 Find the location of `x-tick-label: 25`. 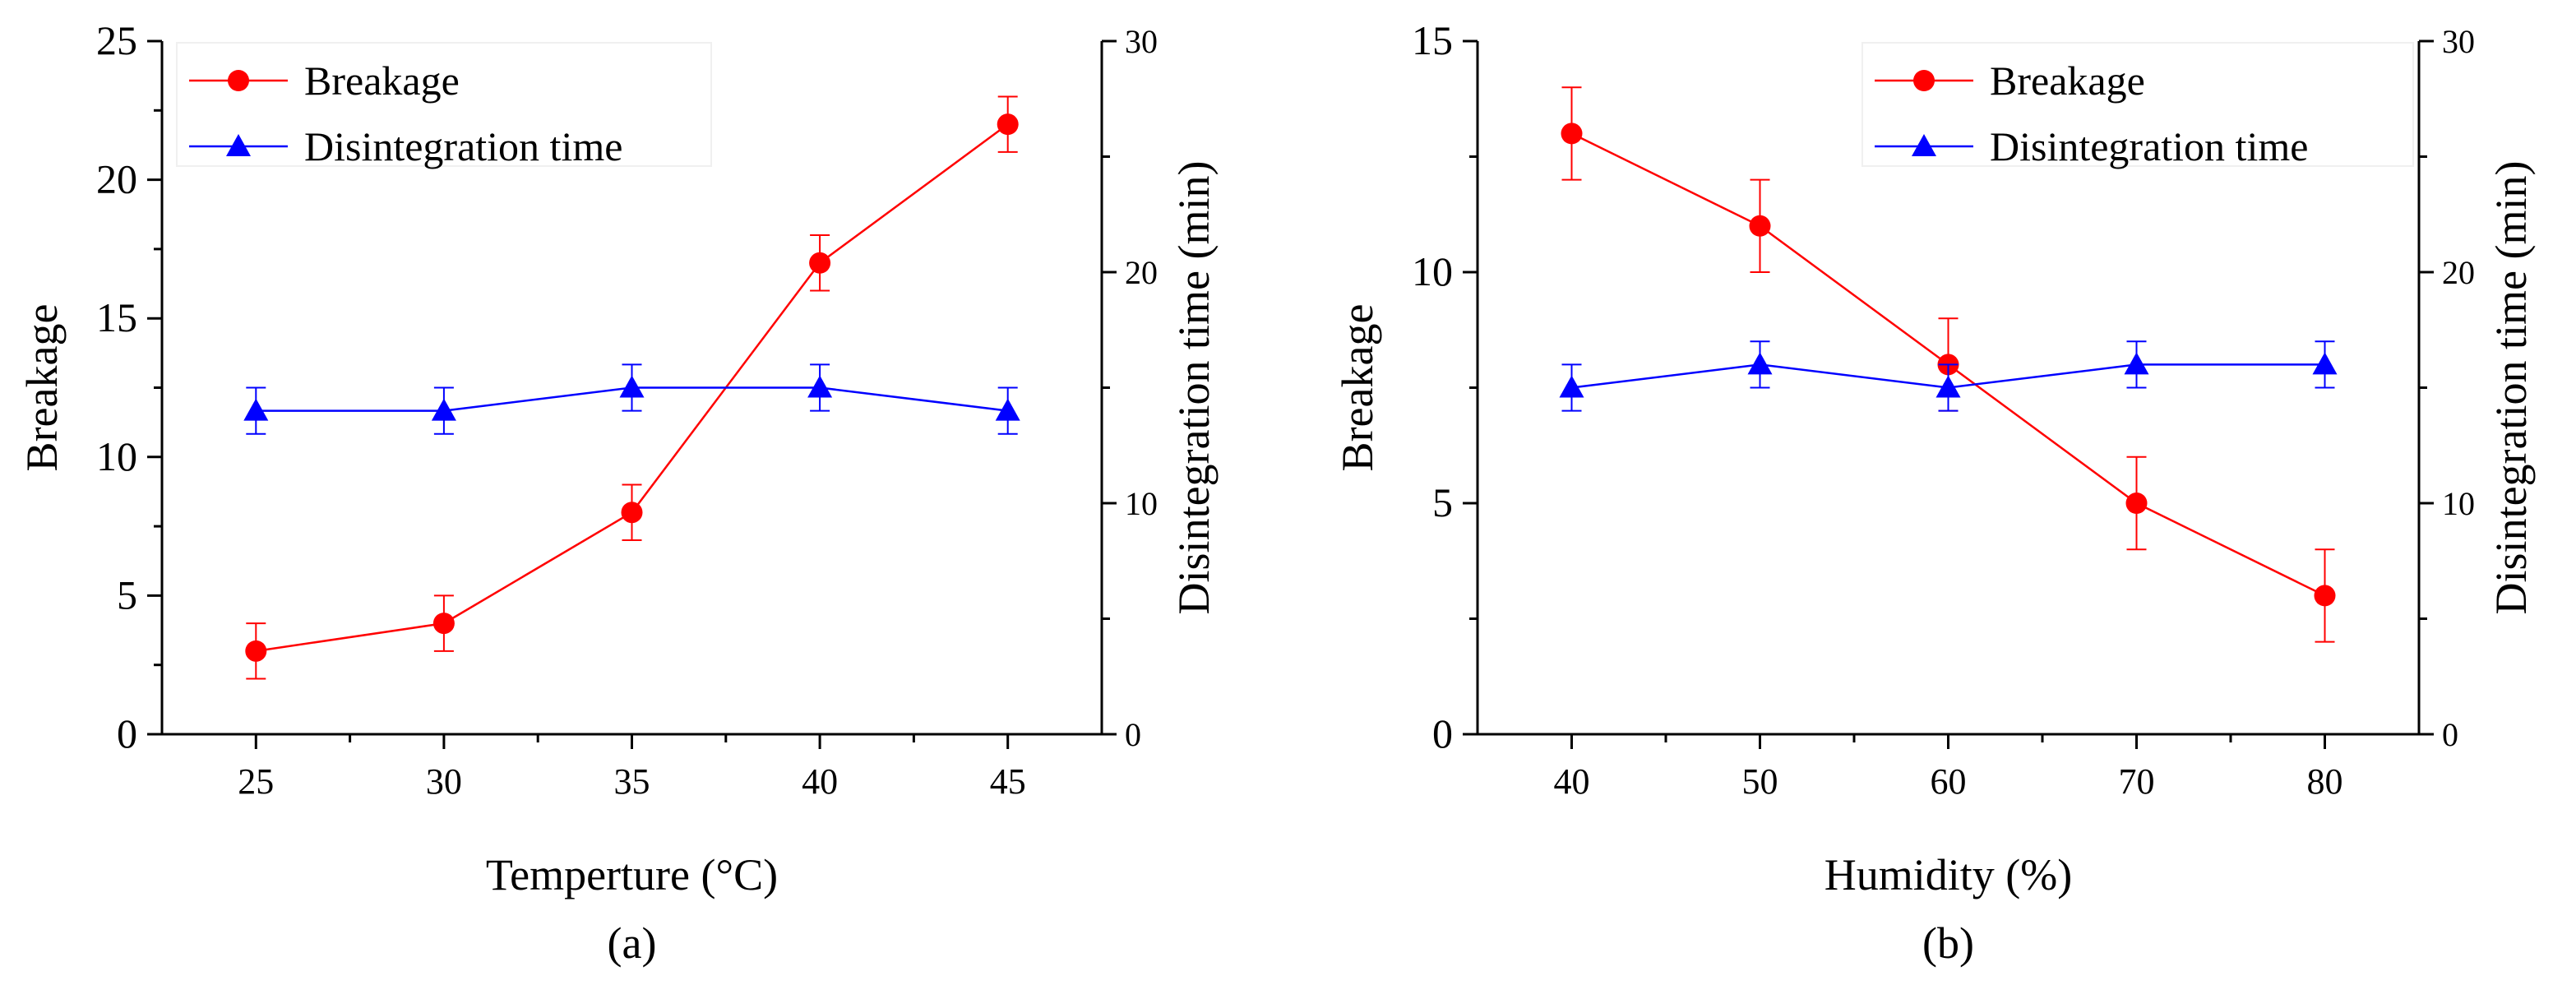

x-tick-label: 25 is located at coordinates (256, 781).